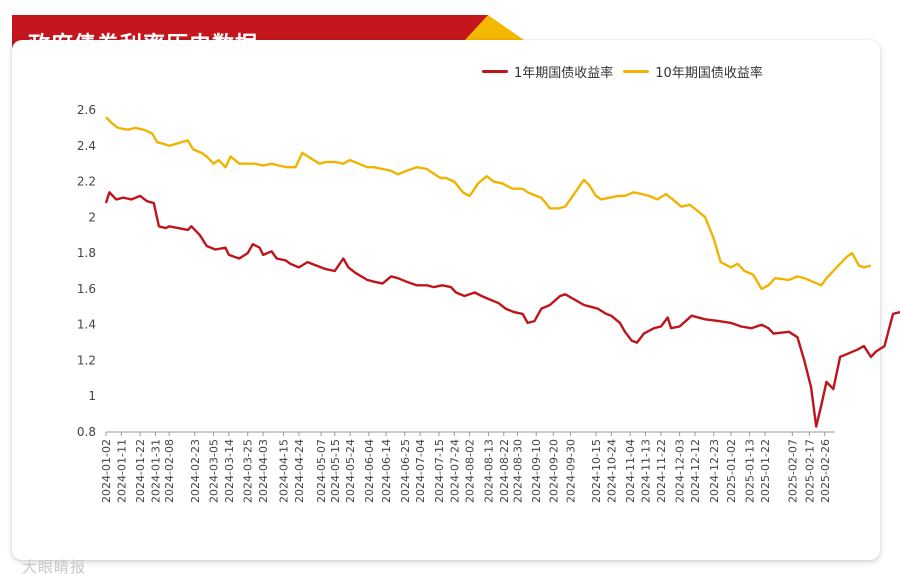 The width and height of the screenshot is (900, 585). Describe the element at coordinates (792, 471) in the screenshot. I see `x-tick-label: 2025-02-07` at that location.